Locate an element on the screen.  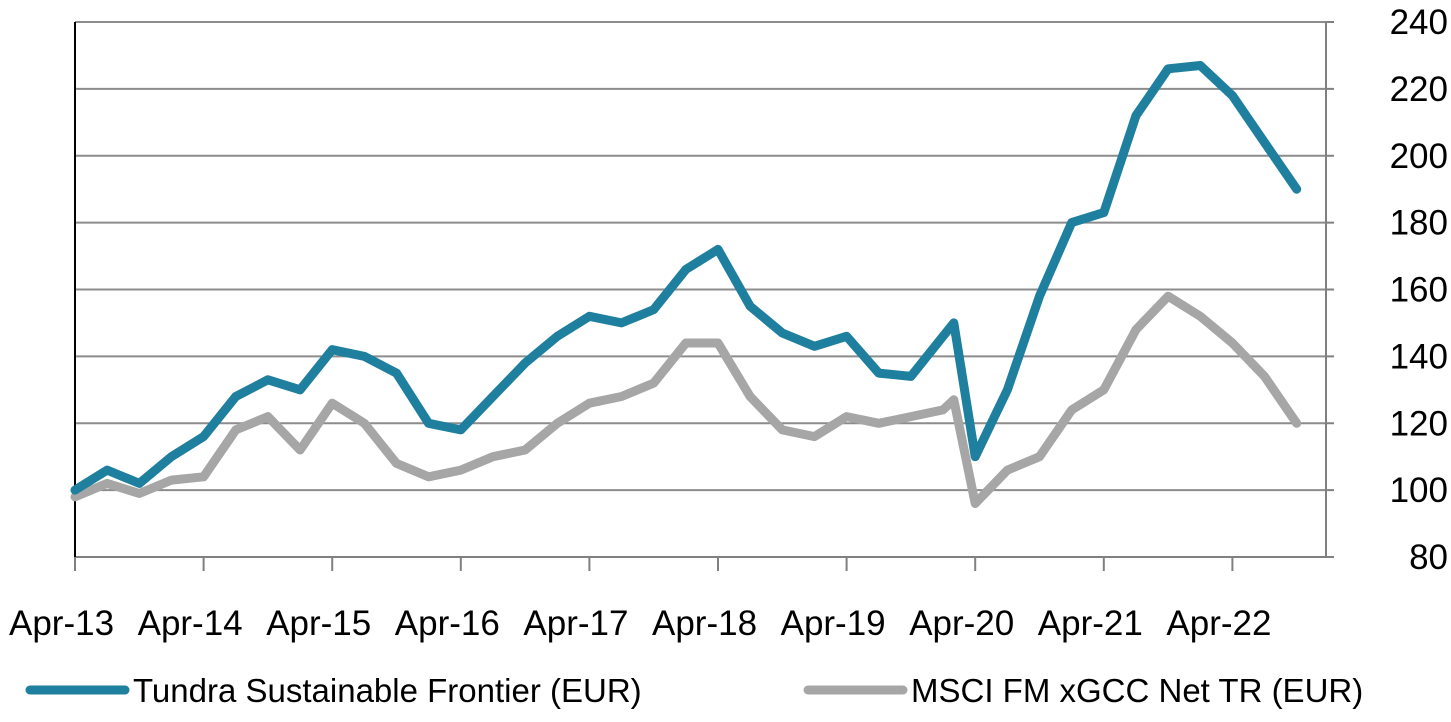
y-tick-label: 100 is located at coordinates (1419, 490).